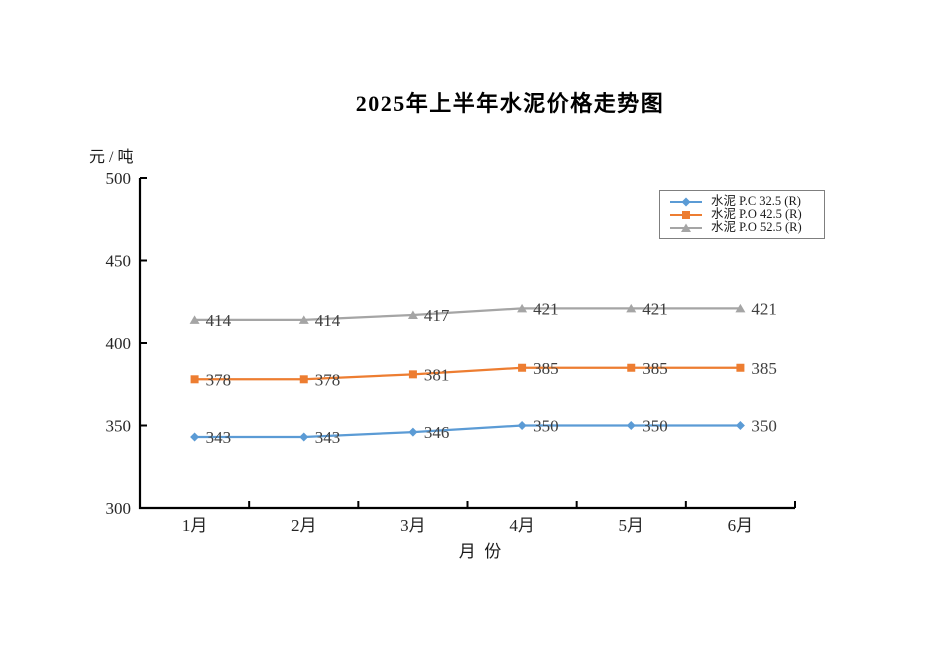 The image size is (950, 672). Describe the element at coordinates (756, 201) in the screenshot. I see `legend-item-label: 水泥 P.C 32.5 (R)` at that location.